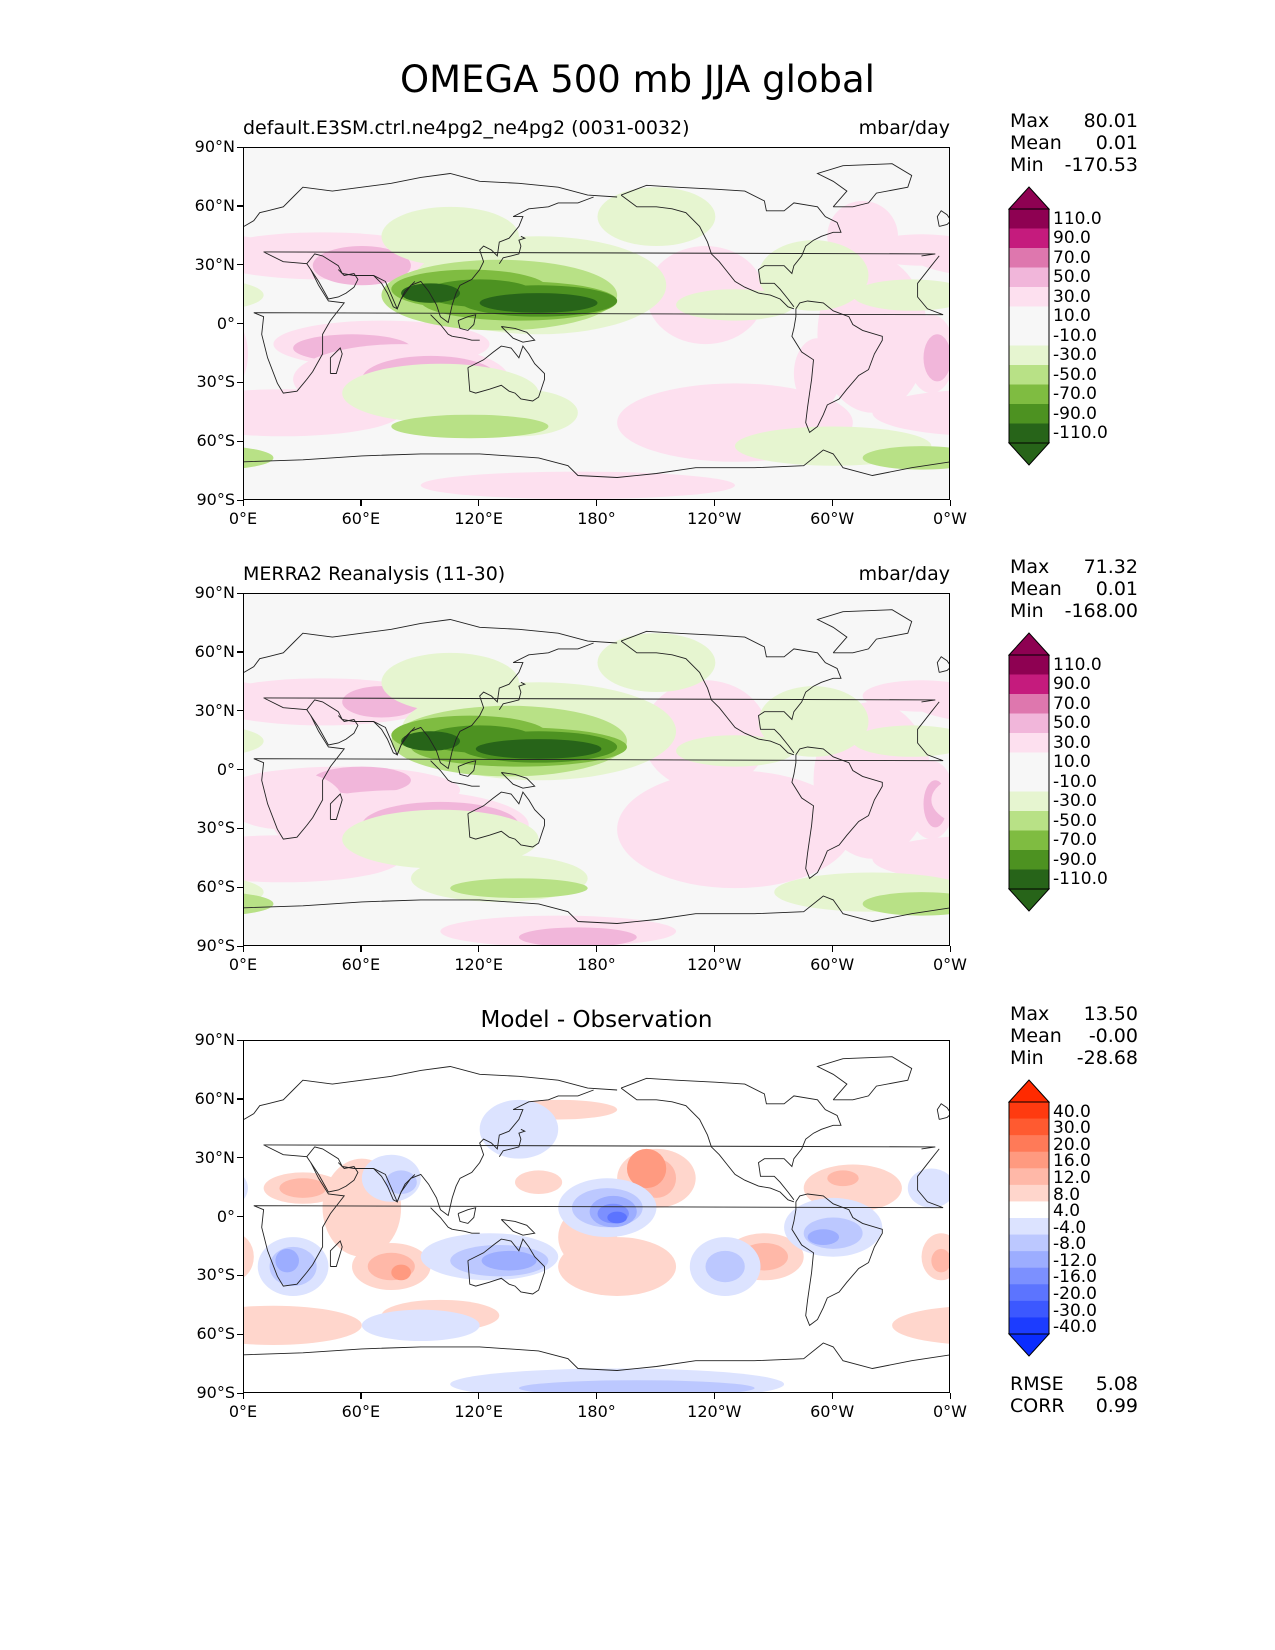  What do you see at coordinates (1110, 1014) in the screenshot?
I see `stat-max-value: 13.50` at bounding box center [1110, 1014].